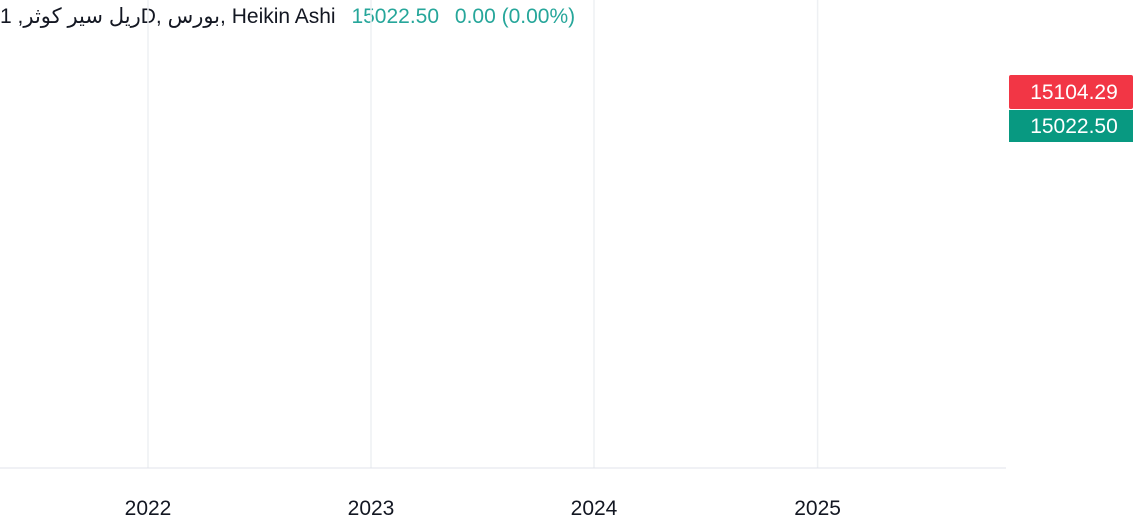  Describe the element at coordinates (1074, 126) in the screenshot. I see `last-price-label-text: 15022.50` at that location.